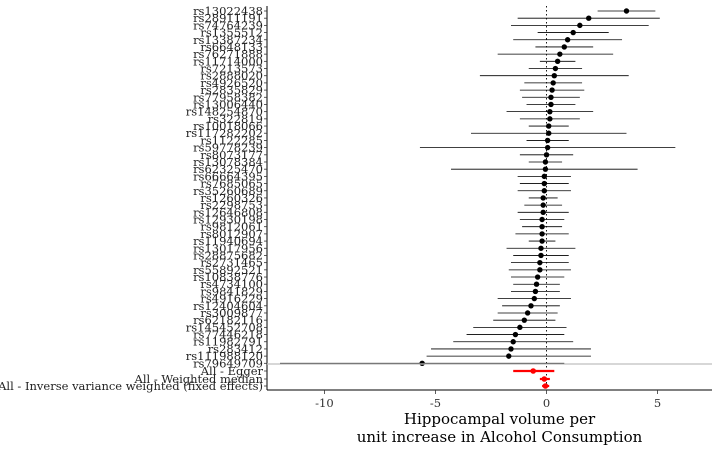 Image resolution: width=720 pixels, height=451 pixels. I want to click on snp-label: rs4926520, so click(231, 83).